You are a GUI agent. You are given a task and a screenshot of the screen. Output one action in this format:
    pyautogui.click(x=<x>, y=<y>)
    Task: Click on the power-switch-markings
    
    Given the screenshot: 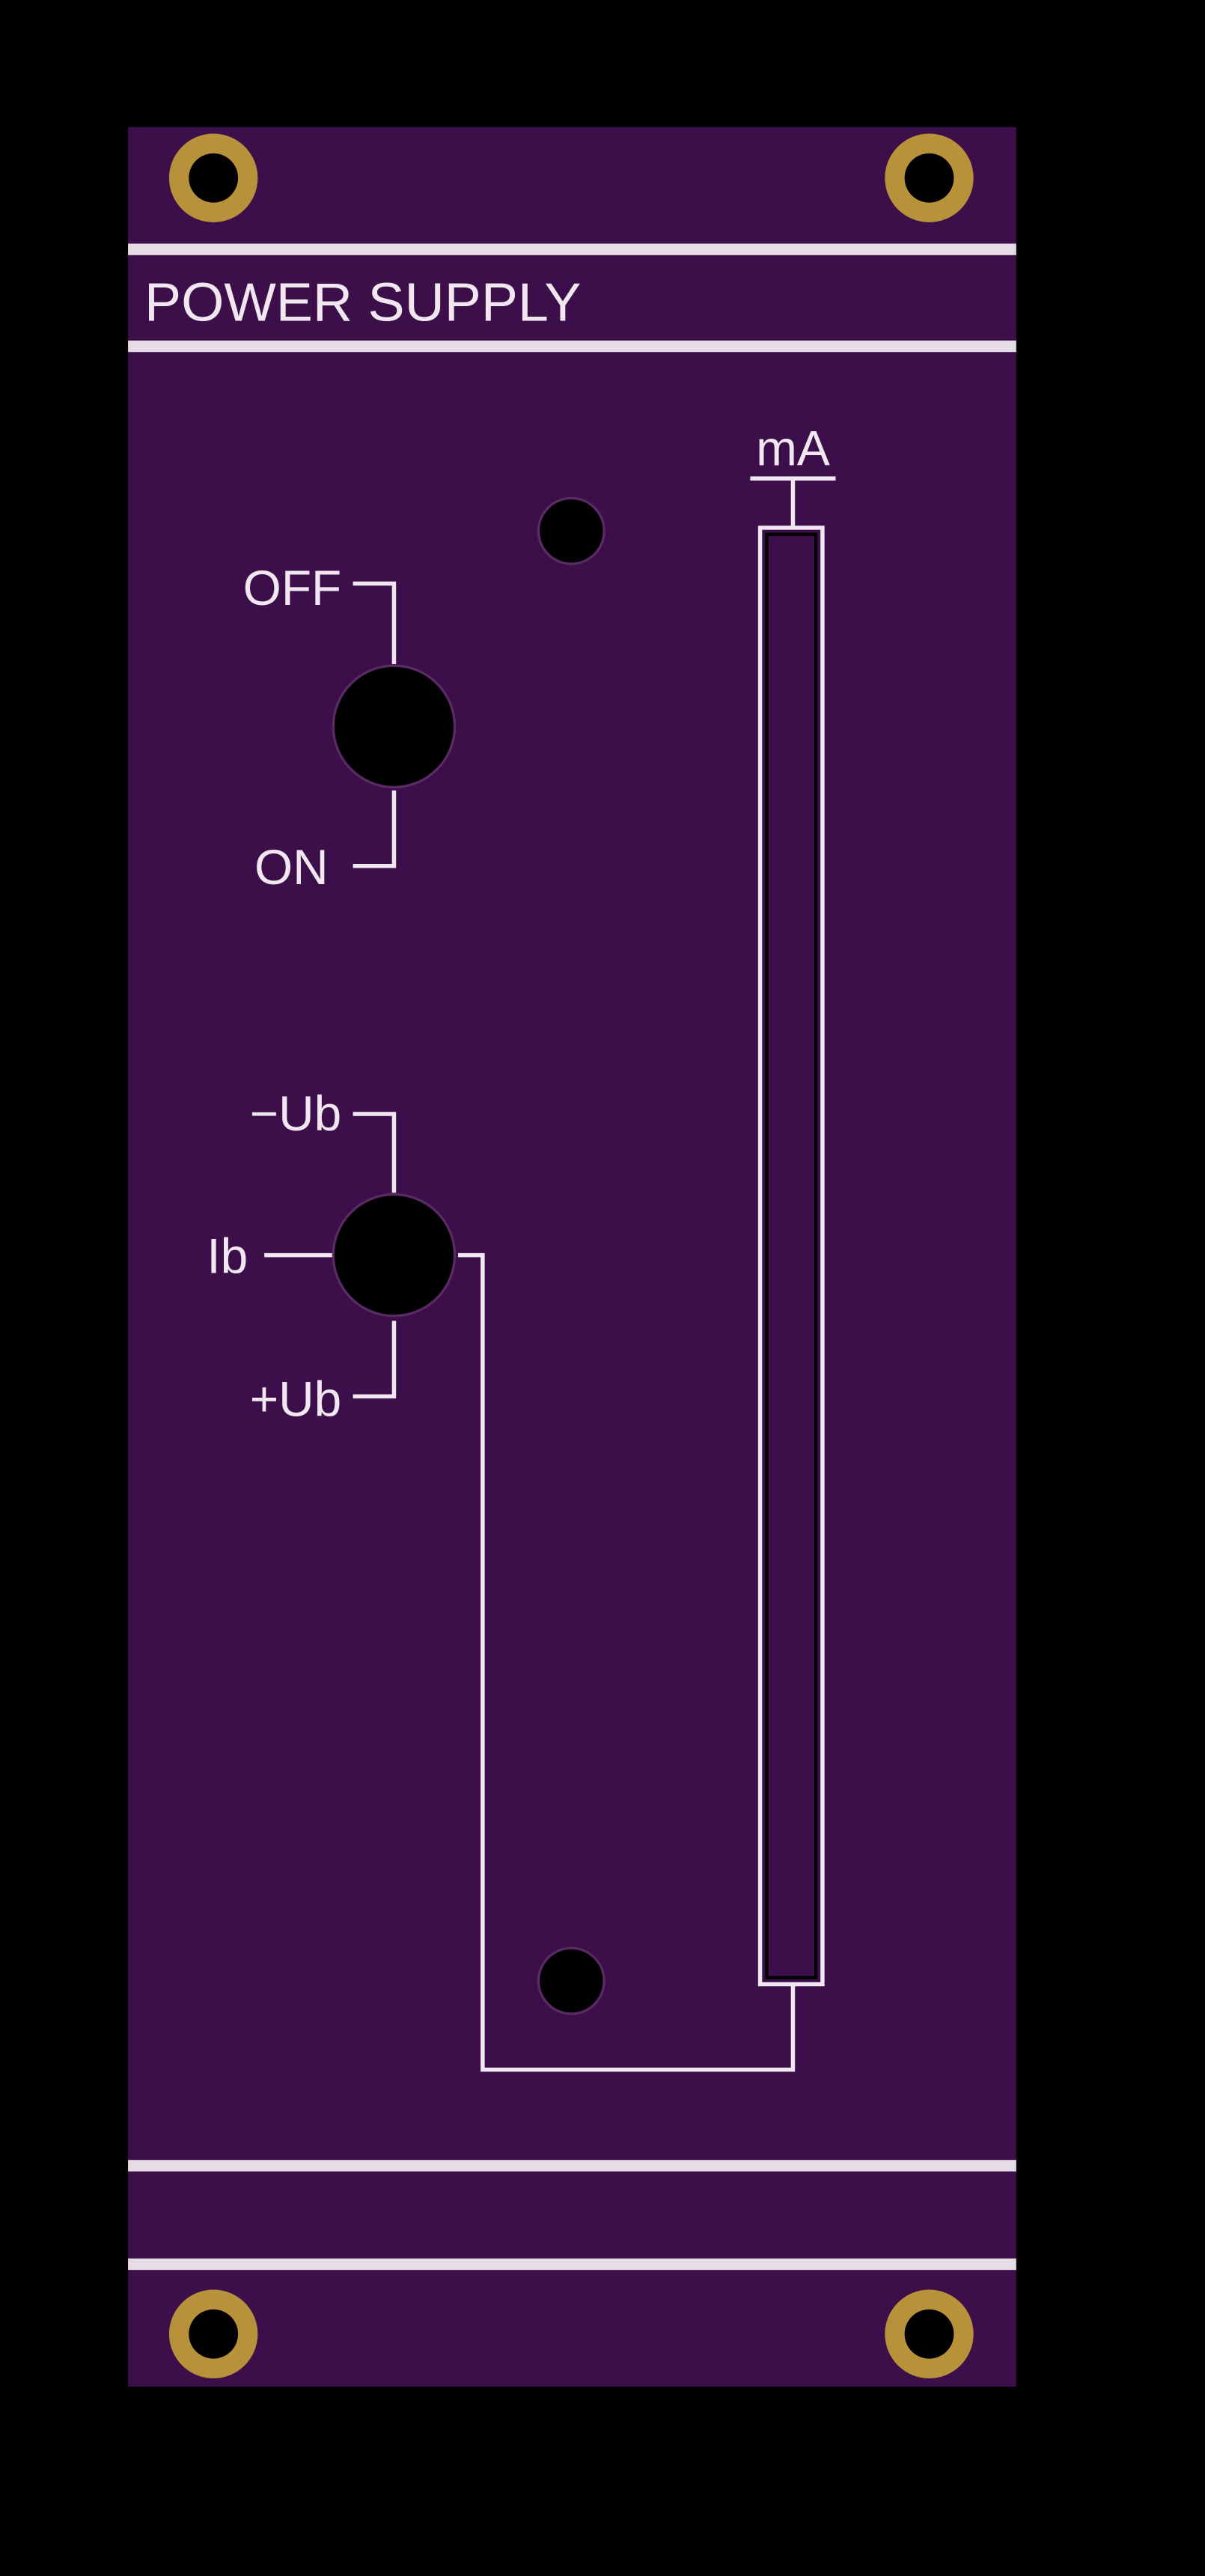 What is the action you would take?
    pyautogui.click(x=375, y=724)
    